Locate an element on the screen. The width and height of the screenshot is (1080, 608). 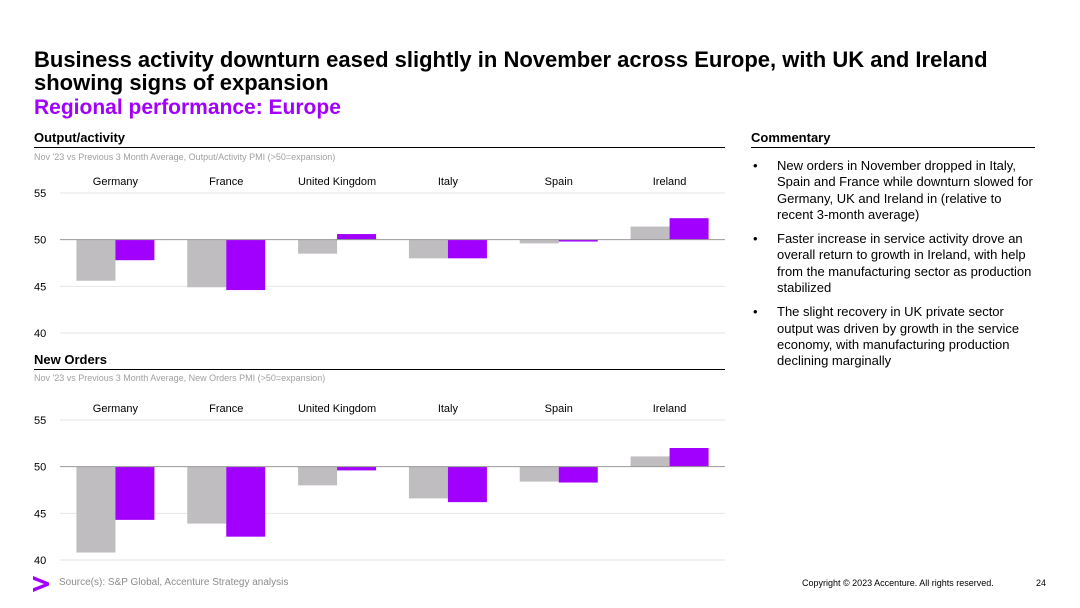
commentary-heading: Commentary is located at coordinates (791, 137).